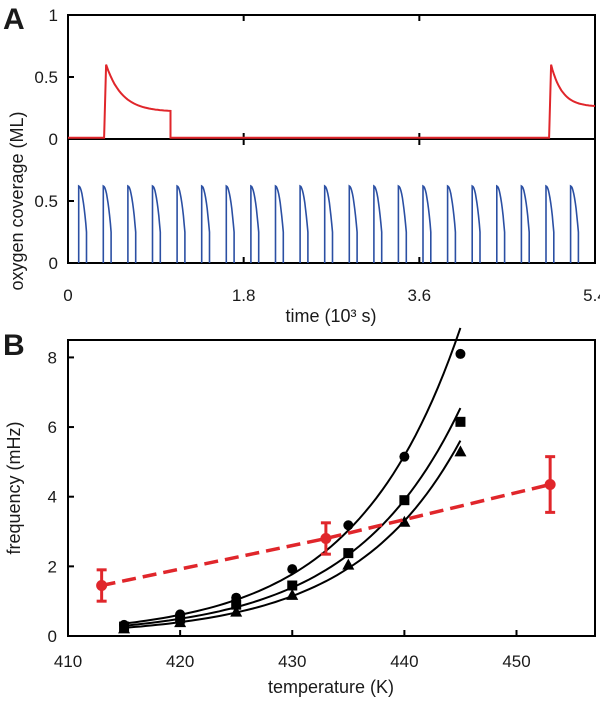 This screenshot has height=702, width=600. What do you see at coordinates (330, 316) in the screenshot?
I see `panel-a-xlabel: time (10³ s)` at bounding box center [330, 316].